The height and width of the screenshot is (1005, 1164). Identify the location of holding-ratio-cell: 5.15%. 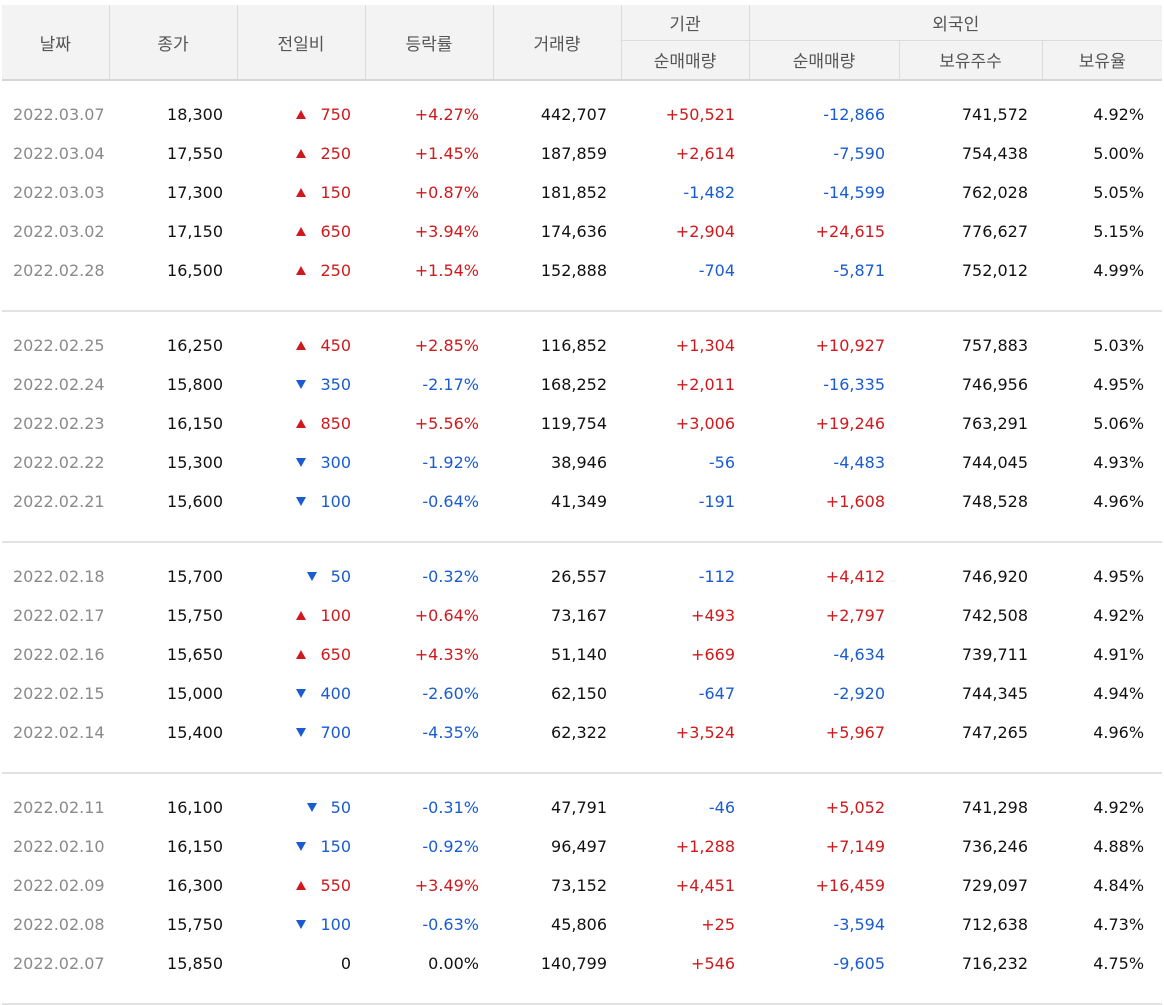
(1119, 231).